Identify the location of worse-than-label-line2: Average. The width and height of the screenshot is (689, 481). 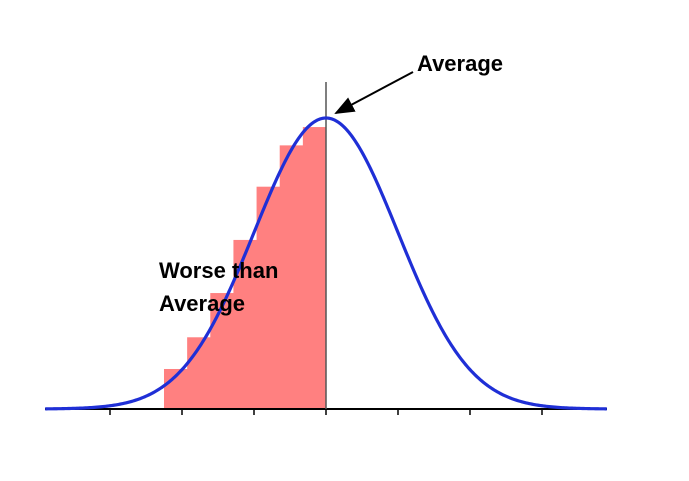
(202, 303).